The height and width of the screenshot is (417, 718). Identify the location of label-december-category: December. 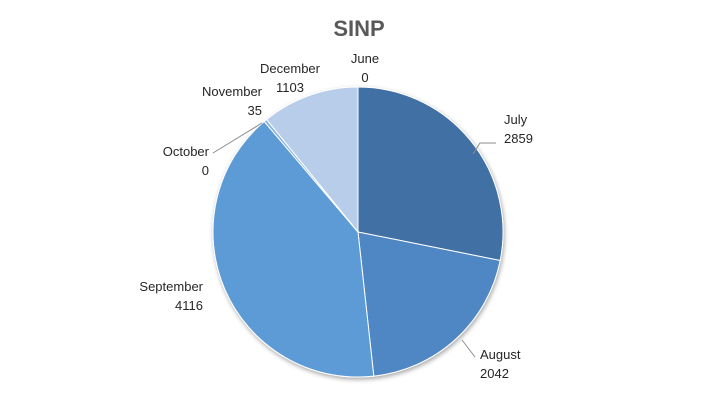
(290, 68).